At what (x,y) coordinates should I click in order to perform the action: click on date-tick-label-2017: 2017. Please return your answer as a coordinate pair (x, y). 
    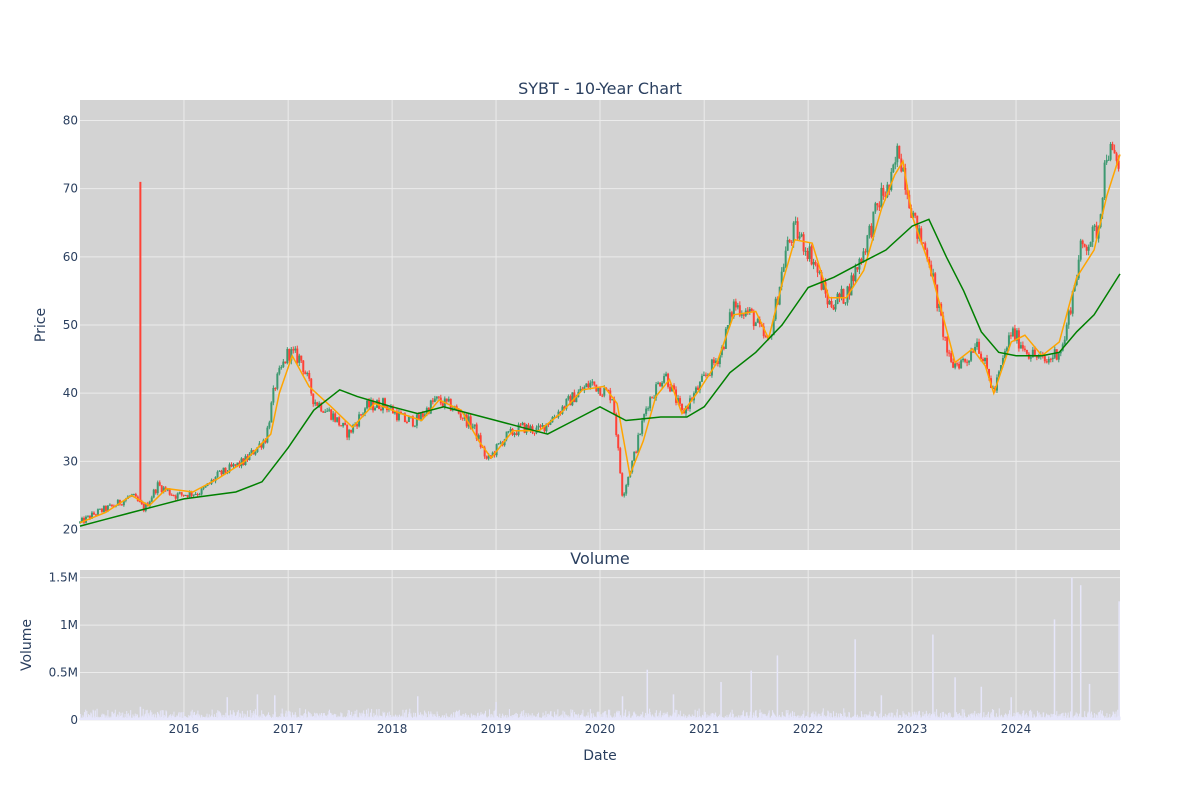
    Looking at the image, I should click on (288, 729).